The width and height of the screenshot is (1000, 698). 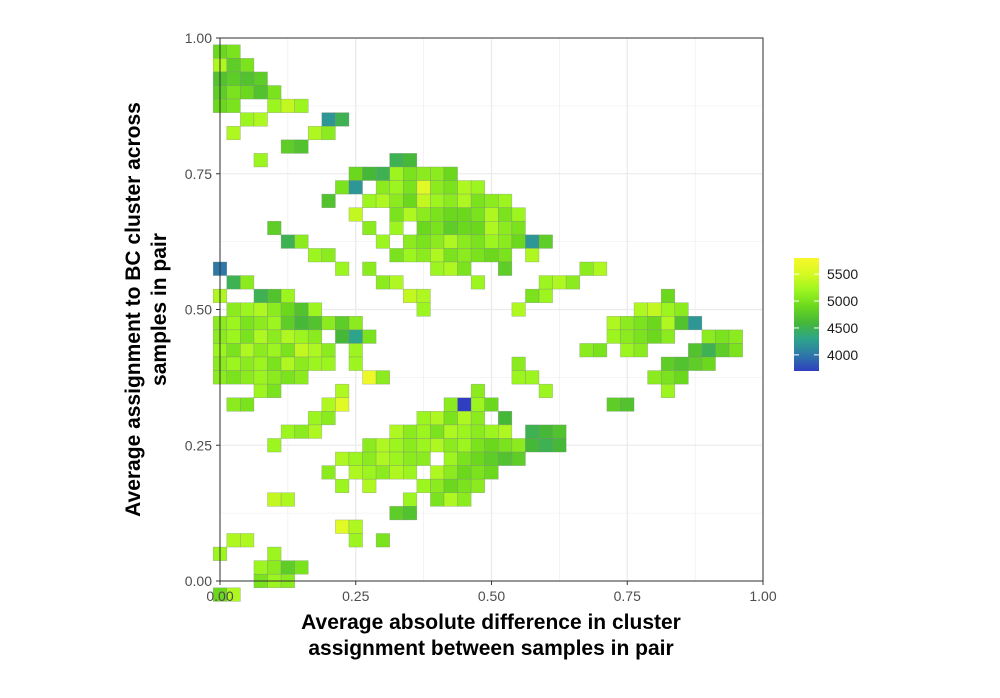 I want to click on colorbar-tick-label: 4500, so click(x=842, y=328).